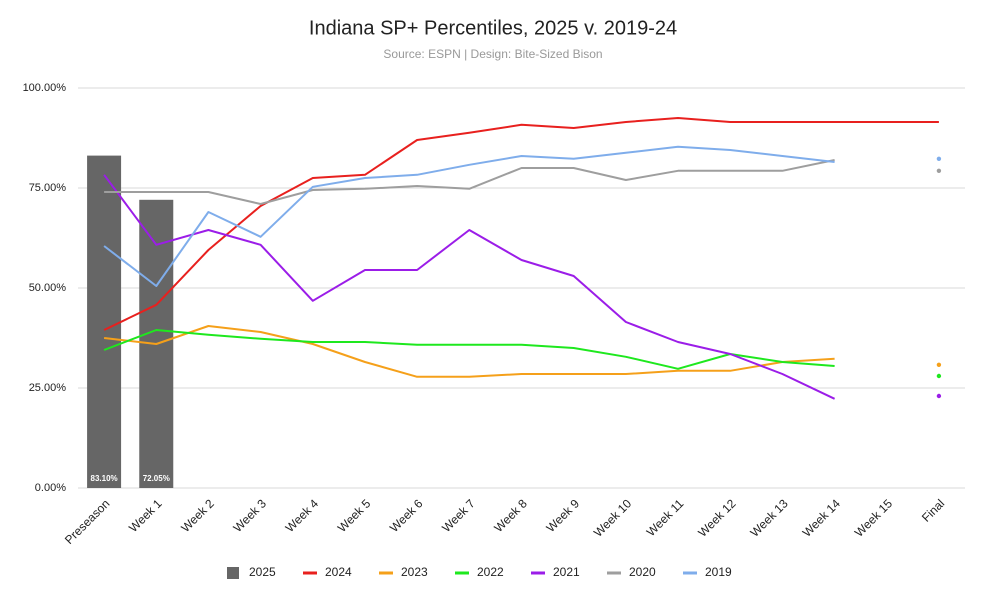 This screenshot has width=987, height=603. What do you see at coordinates (821, 517) in the screenshot?
I see `x-tick-label: Week 14` at bounding box center [821, 517].